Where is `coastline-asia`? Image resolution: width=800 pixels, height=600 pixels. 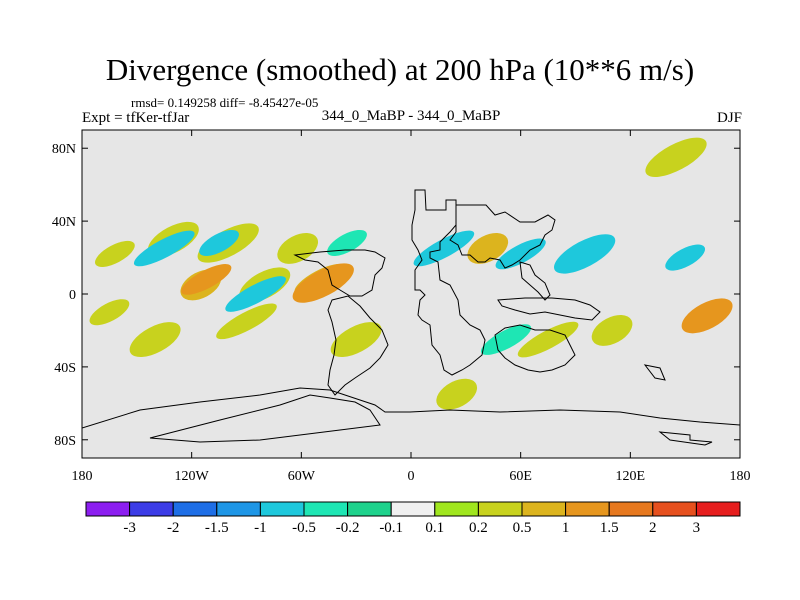 coastline-asia is located at coordinates (502, 236).